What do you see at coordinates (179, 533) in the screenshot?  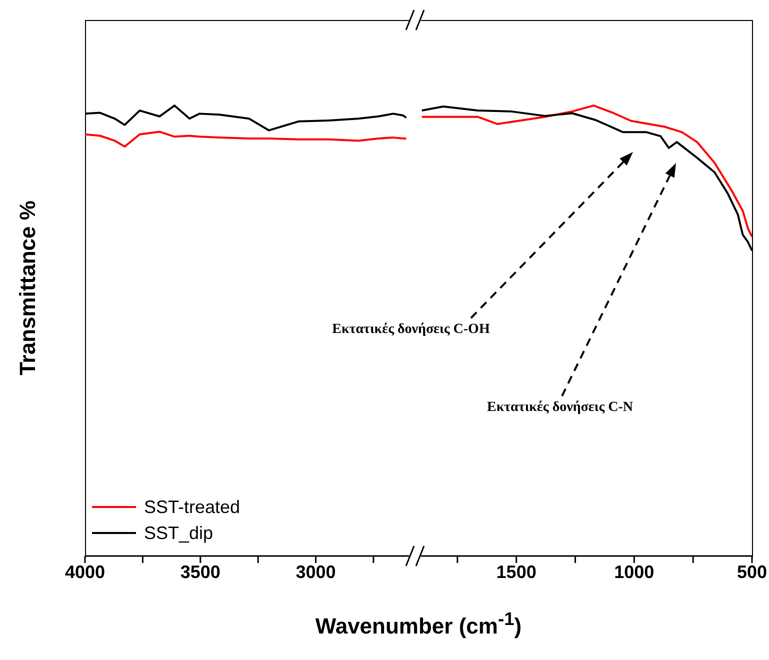 I see `legend-label: SST_dip` at bounding box center [179, 533].